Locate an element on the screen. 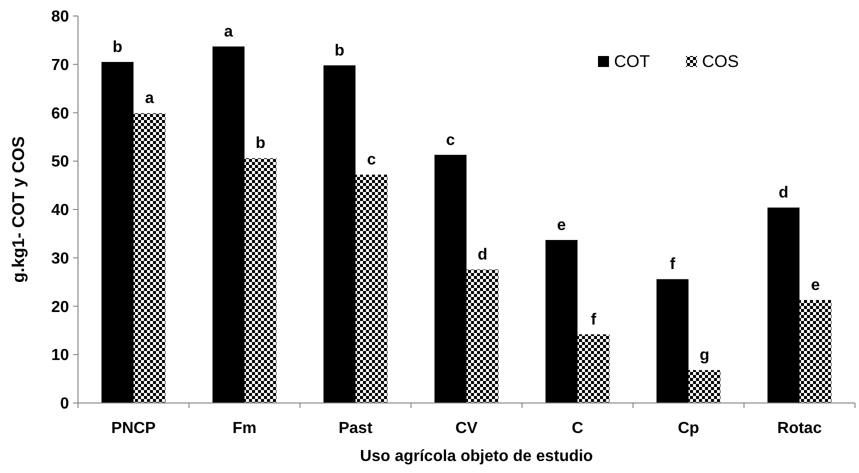  annotation: g is located at coordinates (705, 355).